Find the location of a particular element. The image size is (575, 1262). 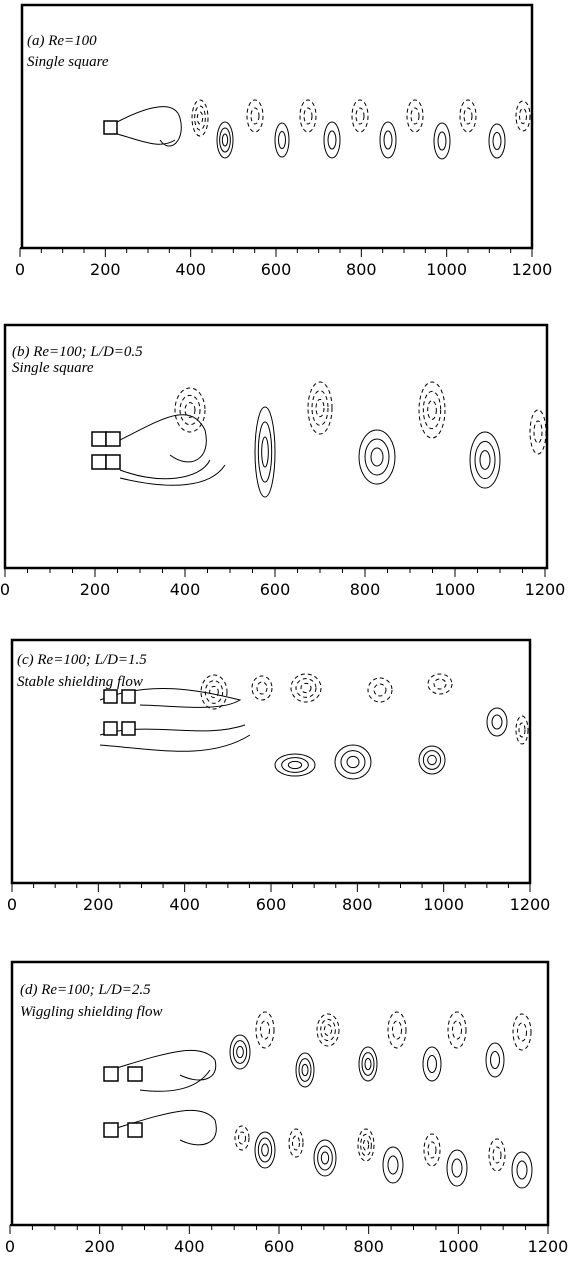

panel-annotation: (d) Re=100; L/D=2.5 is located at coordinates (85, 990).